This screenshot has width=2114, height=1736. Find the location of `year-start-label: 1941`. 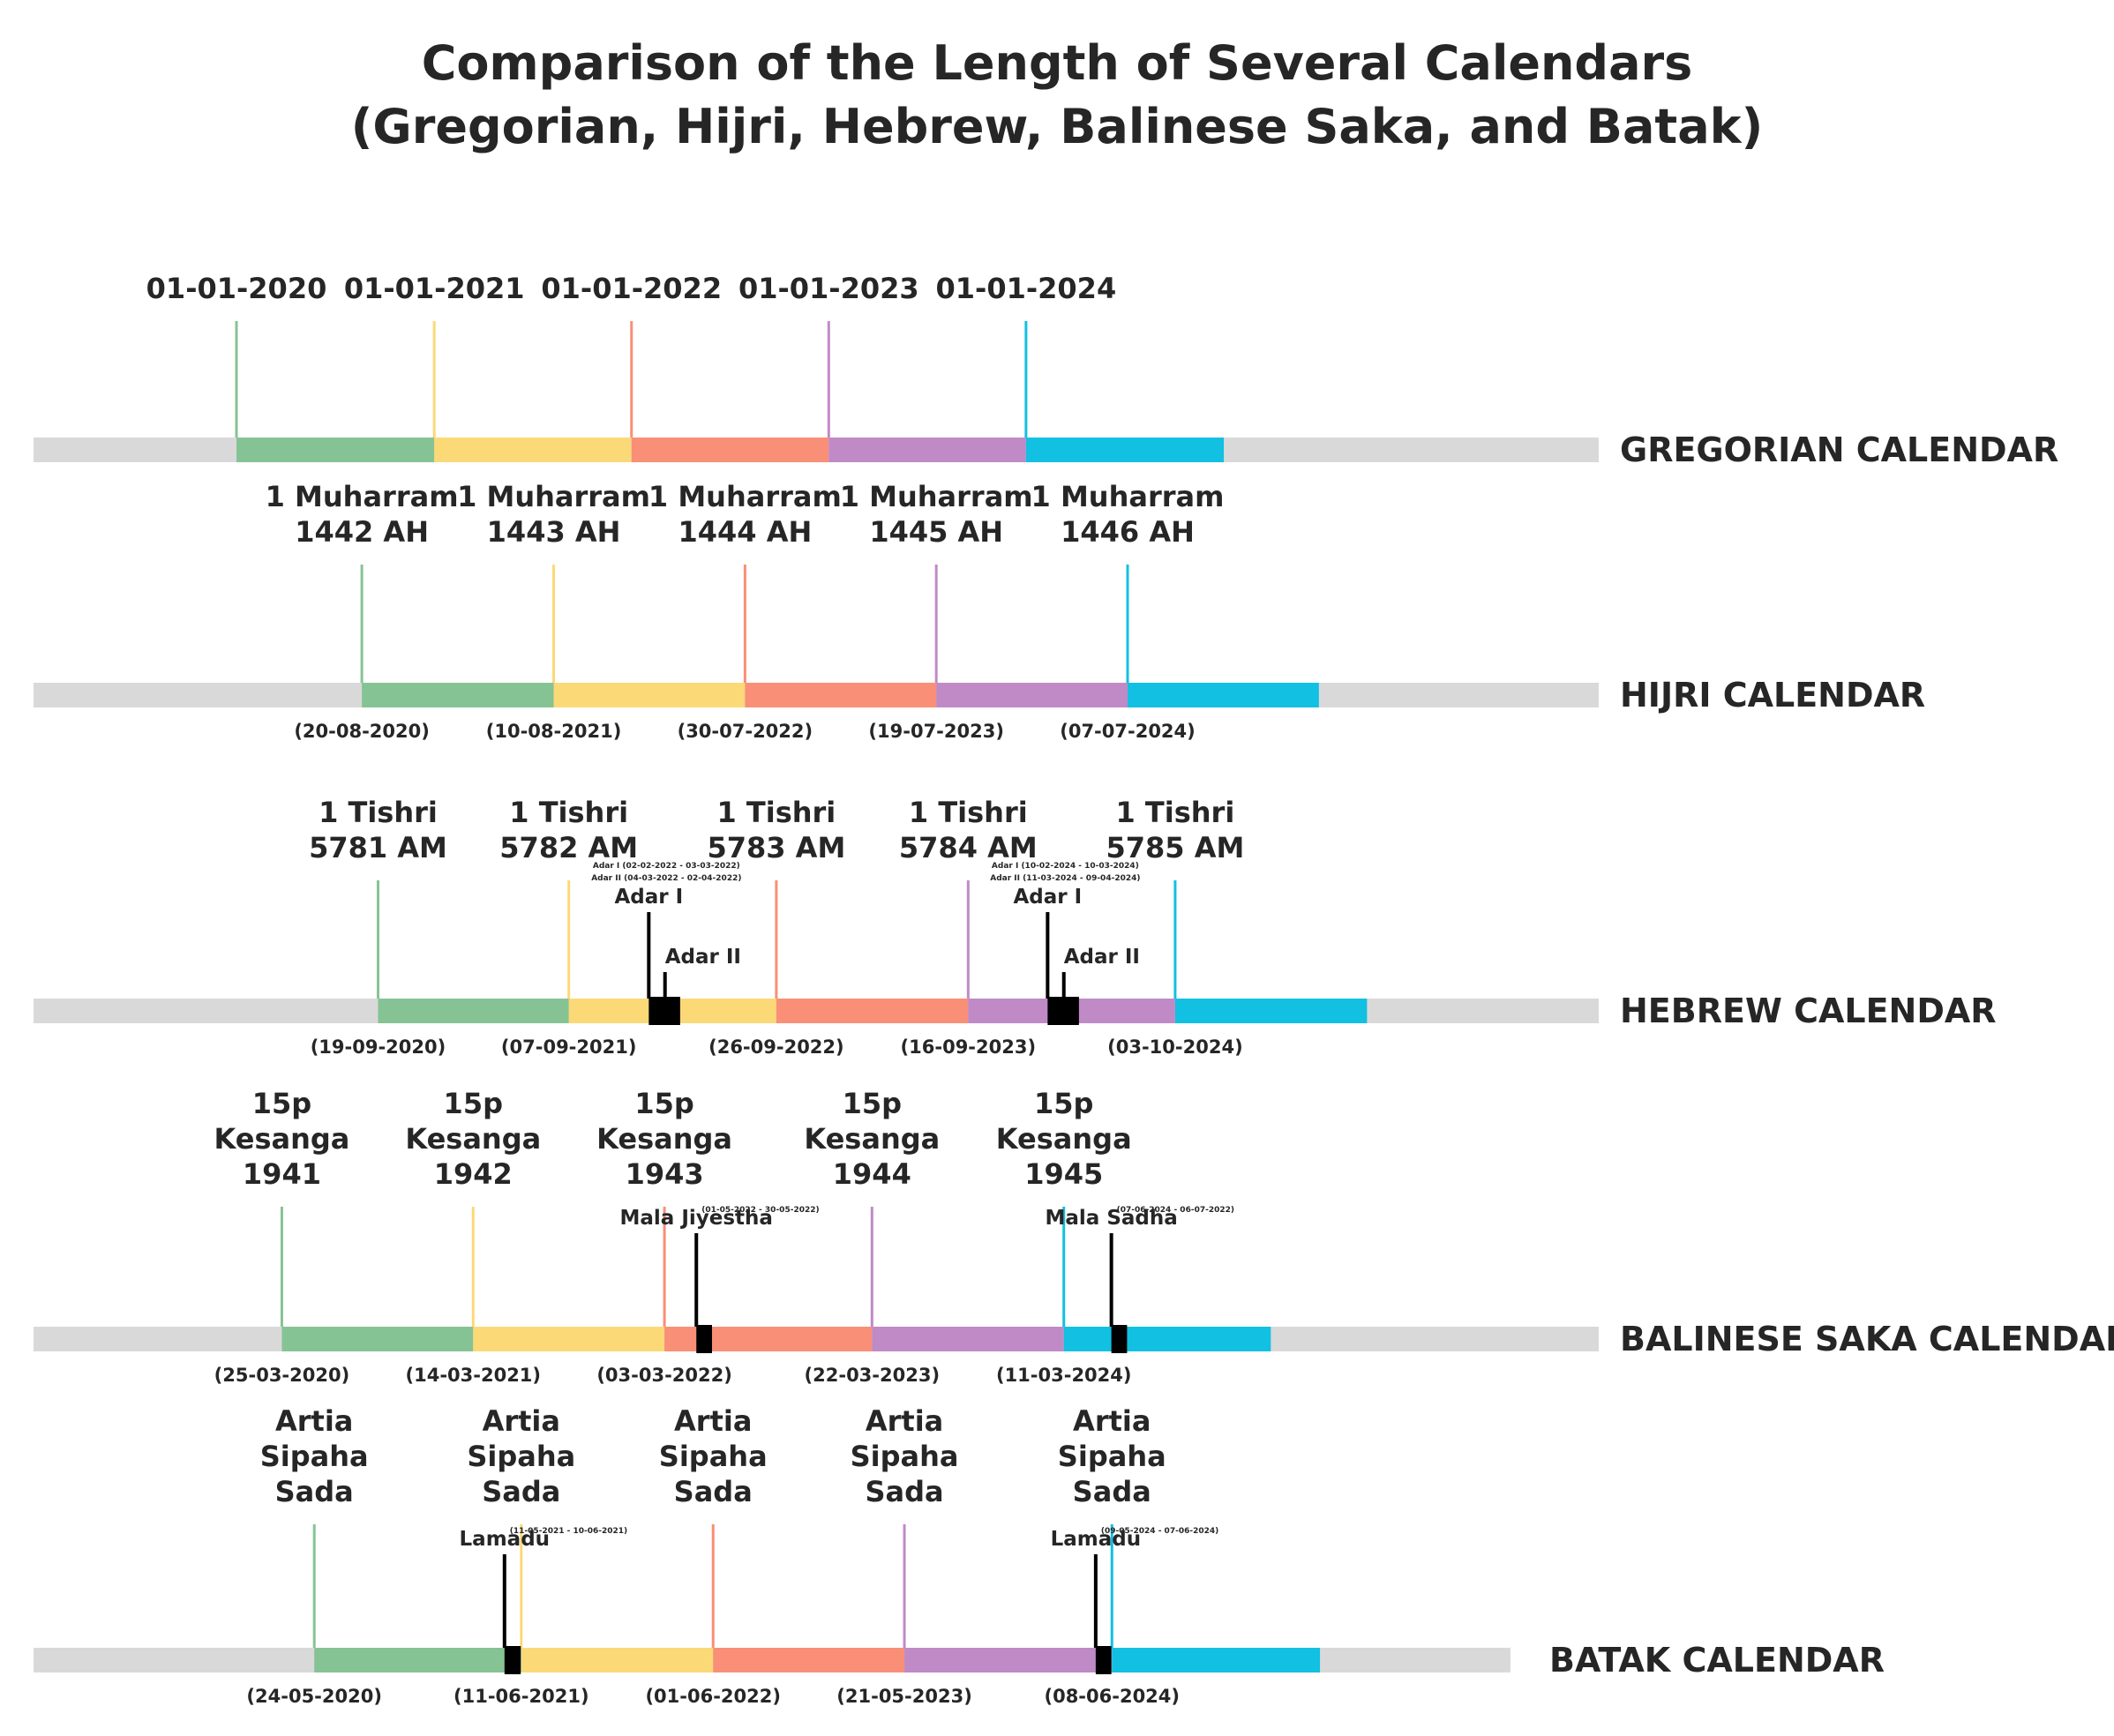

year-start-label: 1941 is located at coordinates (282, 1174).